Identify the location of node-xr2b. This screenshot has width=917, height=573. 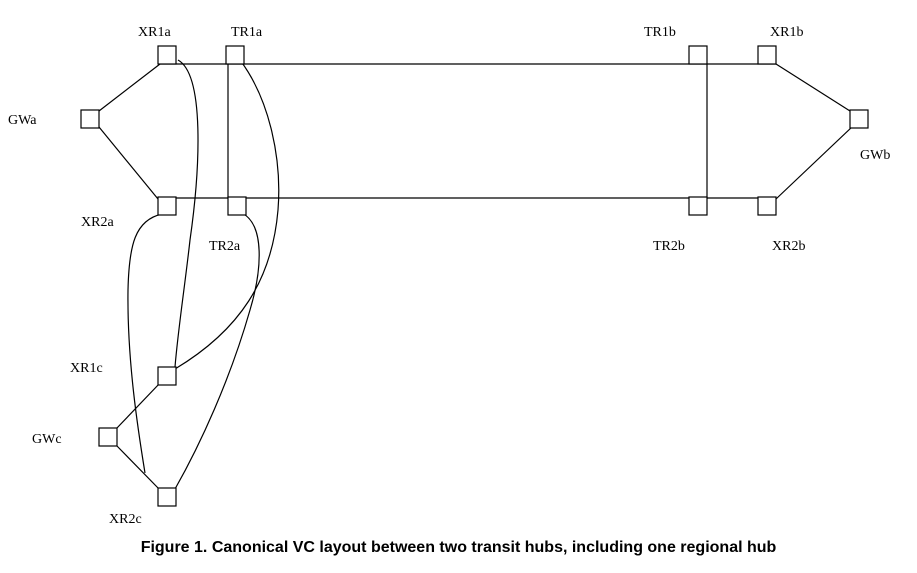
(767, 206).